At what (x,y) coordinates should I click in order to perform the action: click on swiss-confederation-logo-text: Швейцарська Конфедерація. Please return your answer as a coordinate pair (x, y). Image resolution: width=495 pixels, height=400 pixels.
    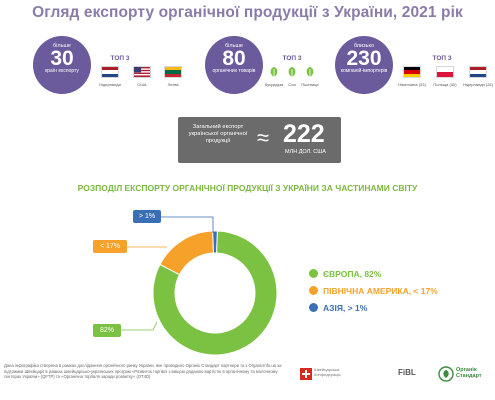
    Looking at the image, I should click on (327, 372).